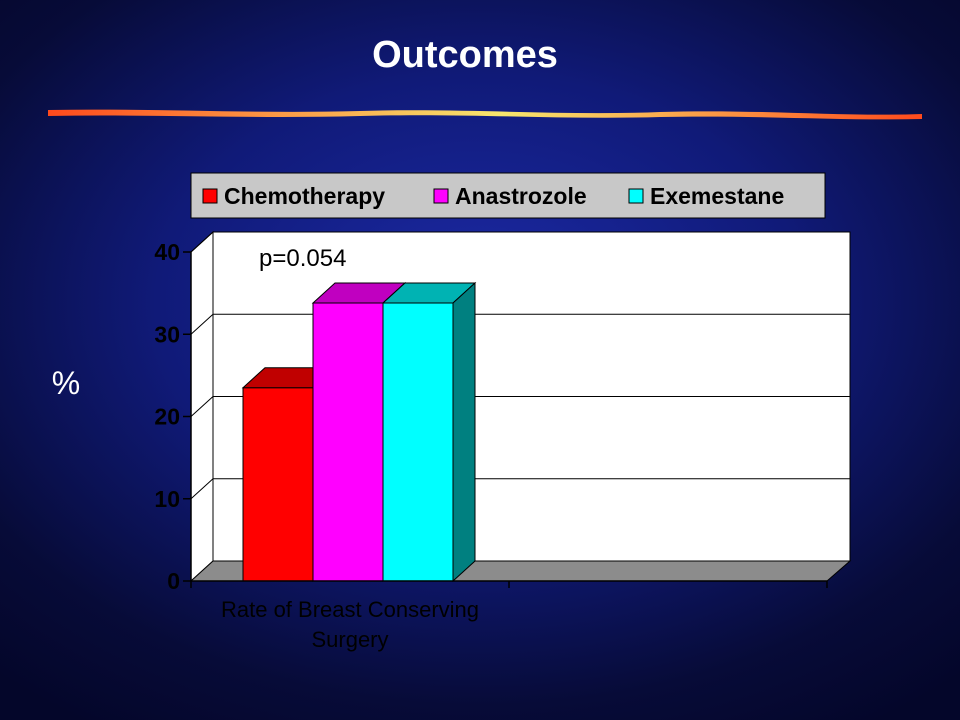 The width and height of the screenshot is (960, 720). I want to click on y-axis-label: %, so click(66, 383).